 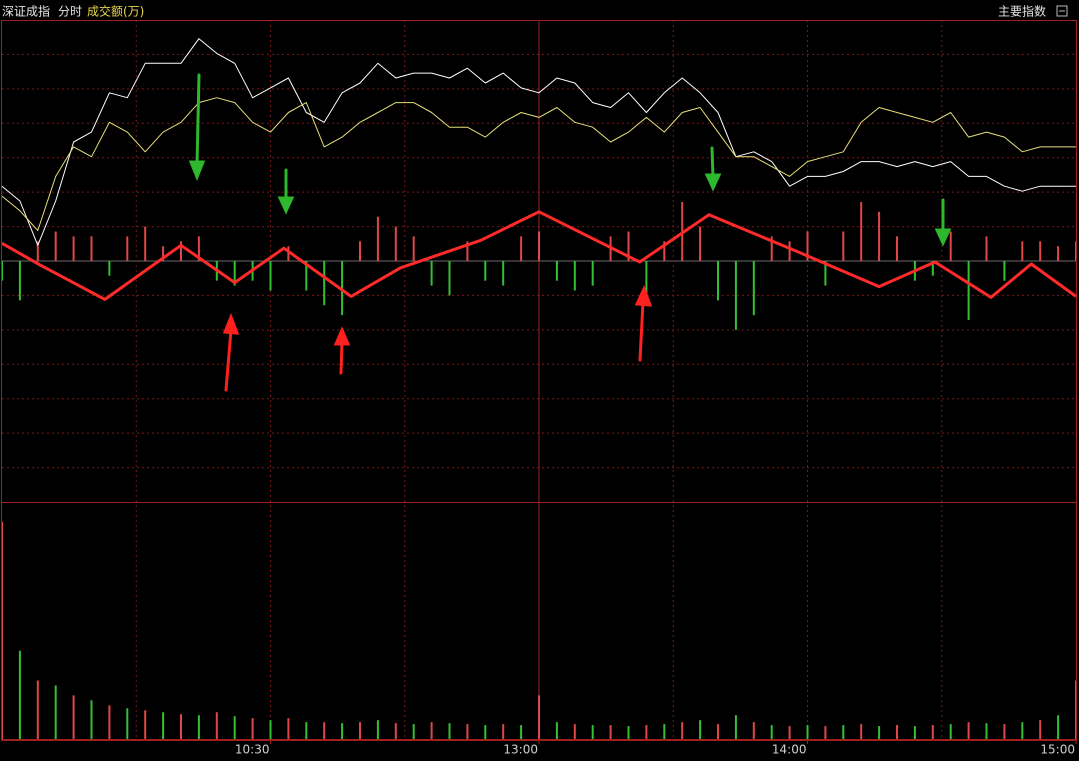 What do you see at coordinates (437, 338) in the screenshot?
I see `up-arrows` at bounding box center [437, 338].